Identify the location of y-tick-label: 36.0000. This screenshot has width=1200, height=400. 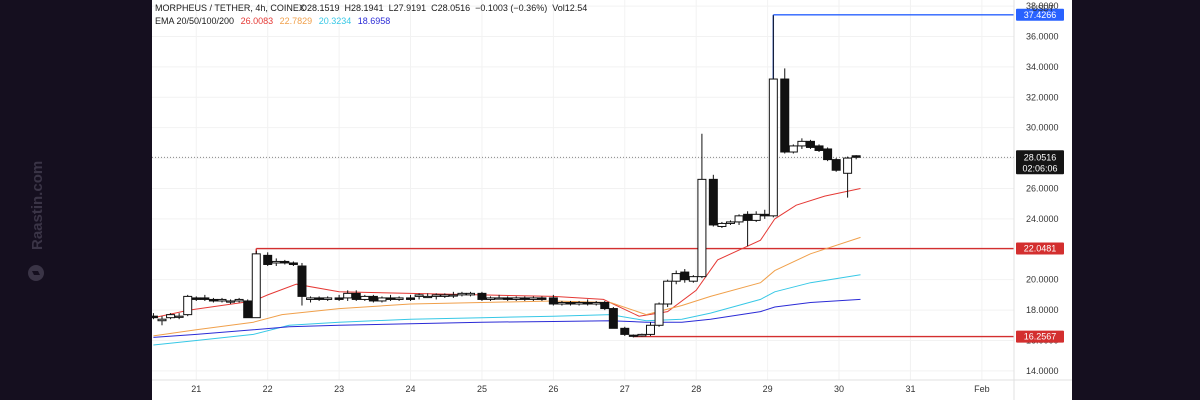
(1042, 36).